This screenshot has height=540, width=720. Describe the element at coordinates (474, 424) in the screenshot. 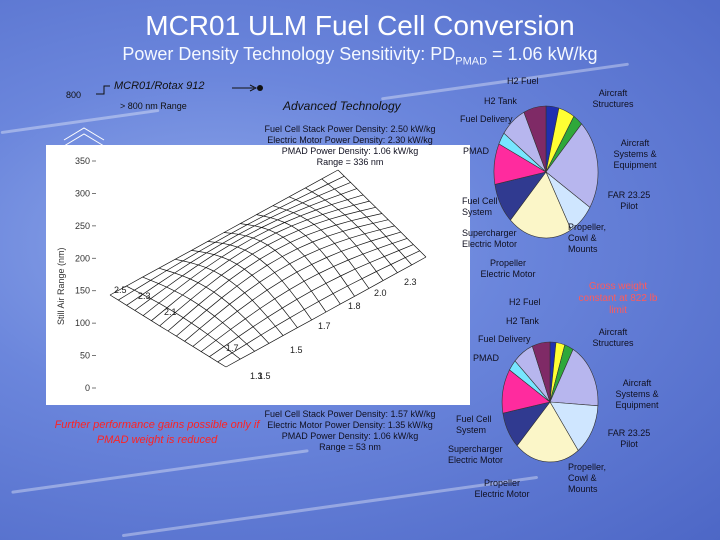

I see `bottom-pie-label-fuel-cell: Fuel Cell System` at that location.